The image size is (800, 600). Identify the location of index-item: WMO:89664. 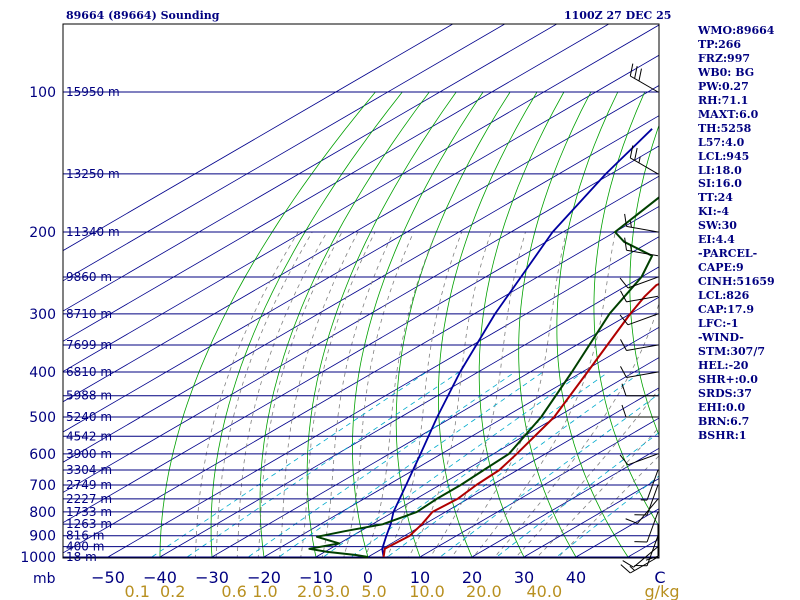
(736, 30).